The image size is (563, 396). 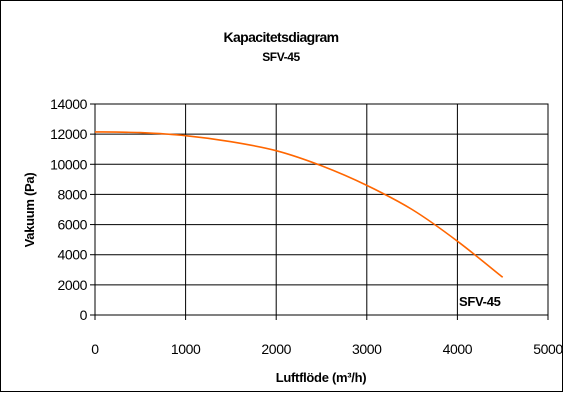 I want to click on y-tick-label: 12000, so click(x=69, y=134).